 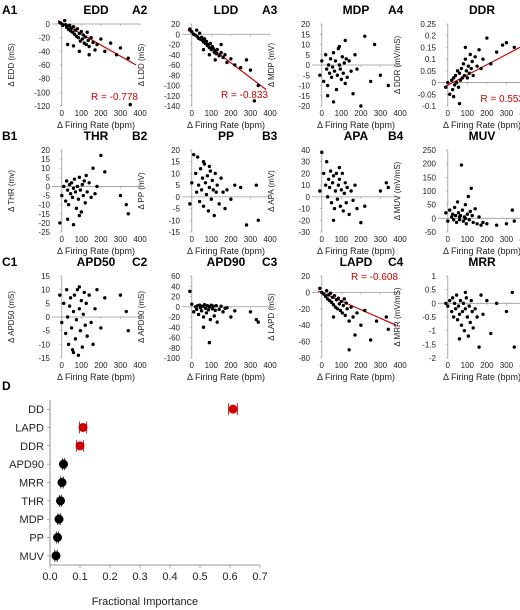 What do you see at coordinates (430, 232) in the screenshot?
I see `y-tick-label: -50` at bounding box center [430, 232].